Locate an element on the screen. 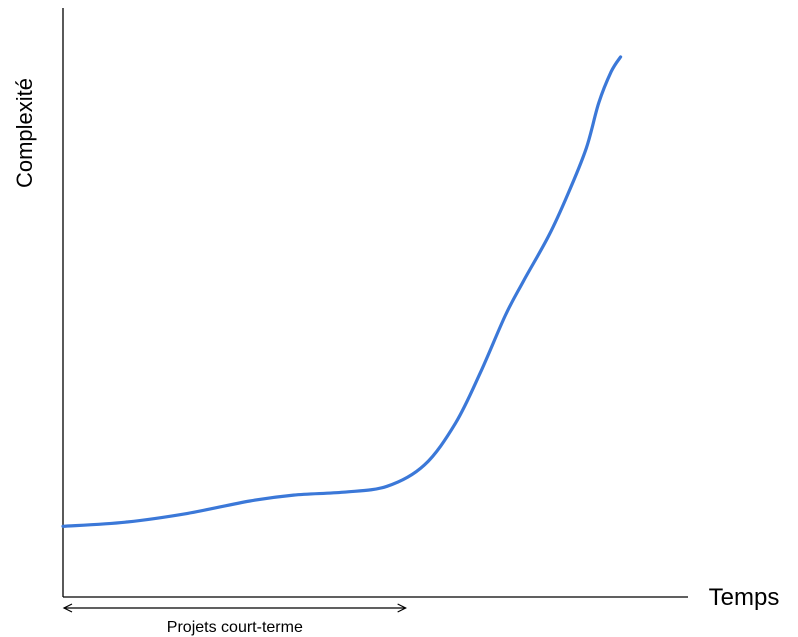 This screenshot has height=637, width=798. y-axis-label: Complexité is located at coordinates (24, 133).